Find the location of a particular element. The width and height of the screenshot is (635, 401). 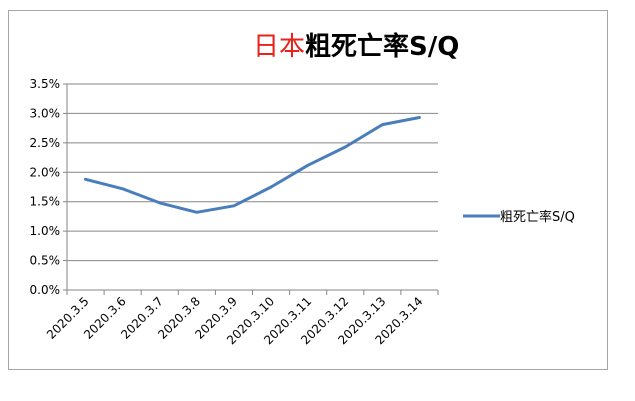

series-group is located at coordinates (252, 165).